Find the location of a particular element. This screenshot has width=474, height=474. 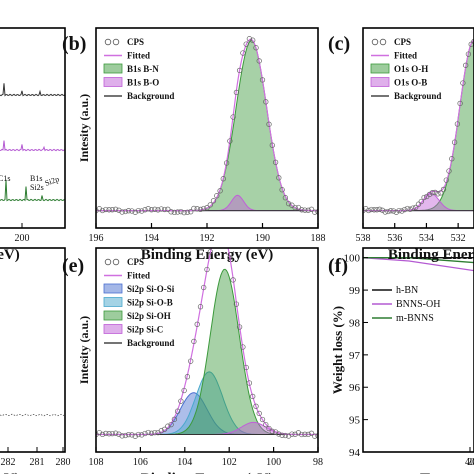

e-xtick-label: 106 is located at coordinates (140, 462).